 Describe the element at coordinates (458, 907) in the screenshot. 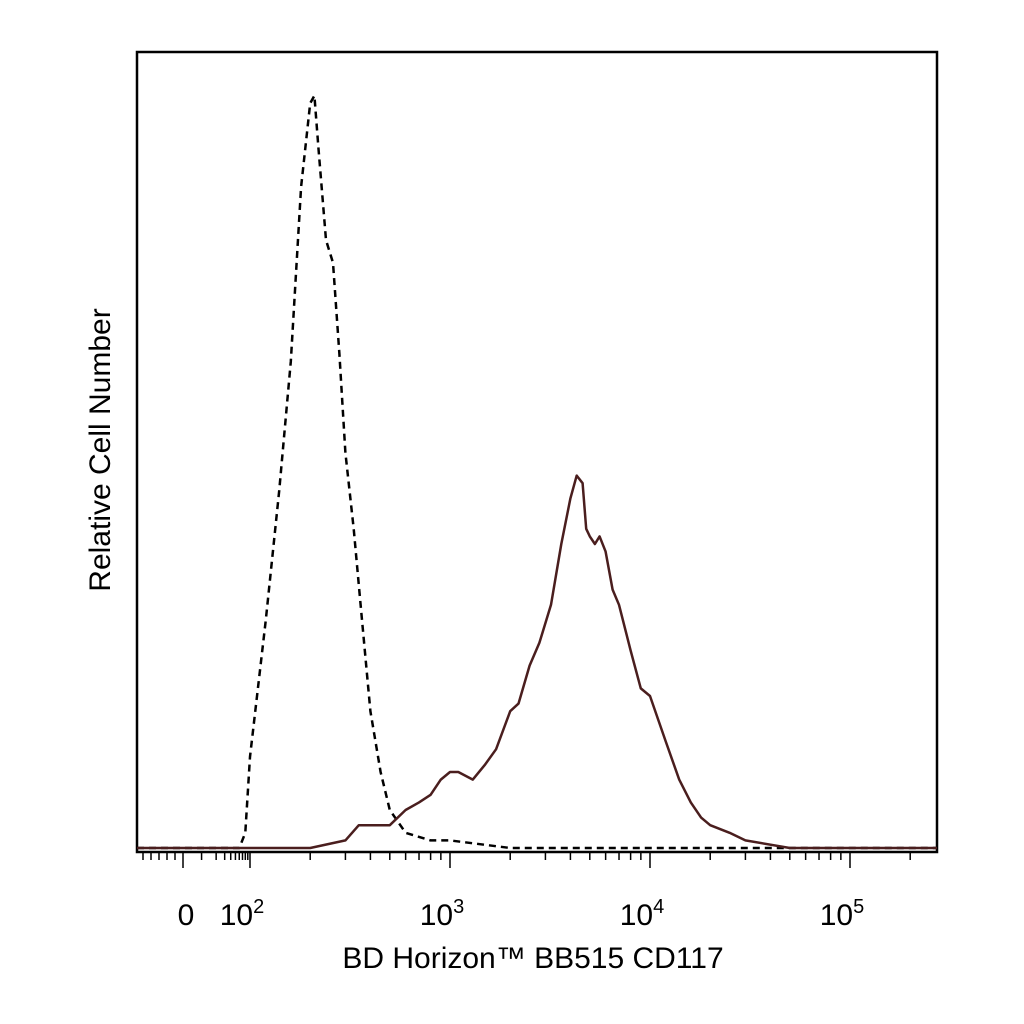

I see `x-tick-label-exponent: 3` at that location.